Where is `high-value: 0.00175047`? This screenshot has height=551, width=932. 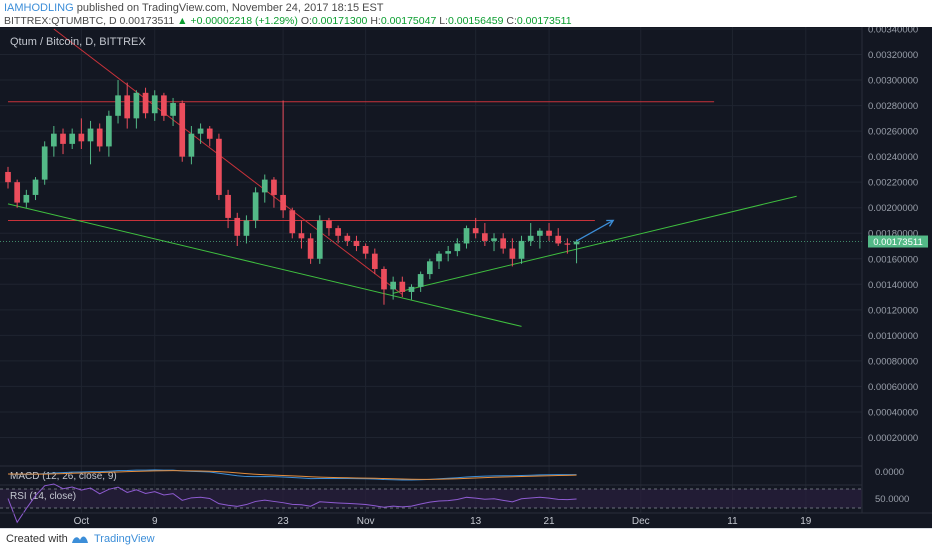 high-value: 0.00175047 is located at coordinates (408, 21).